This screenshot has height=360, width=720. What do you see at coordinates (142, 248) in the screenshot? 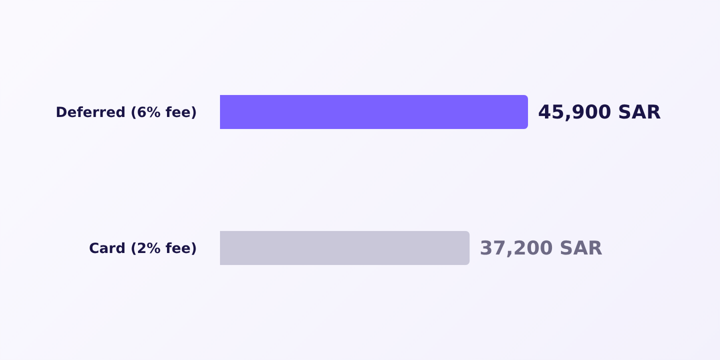
I see `y-tick-label: Card (2% fee)` at bounding box center [142, 248].